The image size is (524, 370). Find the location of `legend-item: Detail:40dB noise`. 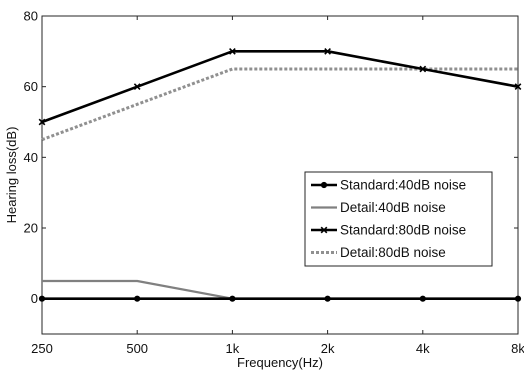

legend-item: Detail:40dB noise is located at coordinates (378, 207).